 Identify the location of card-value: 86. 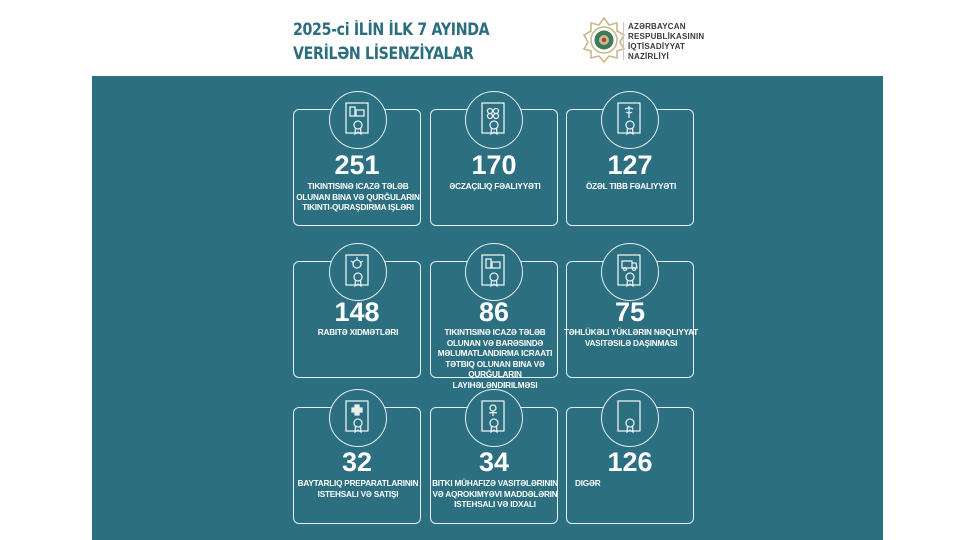
(494, 312).